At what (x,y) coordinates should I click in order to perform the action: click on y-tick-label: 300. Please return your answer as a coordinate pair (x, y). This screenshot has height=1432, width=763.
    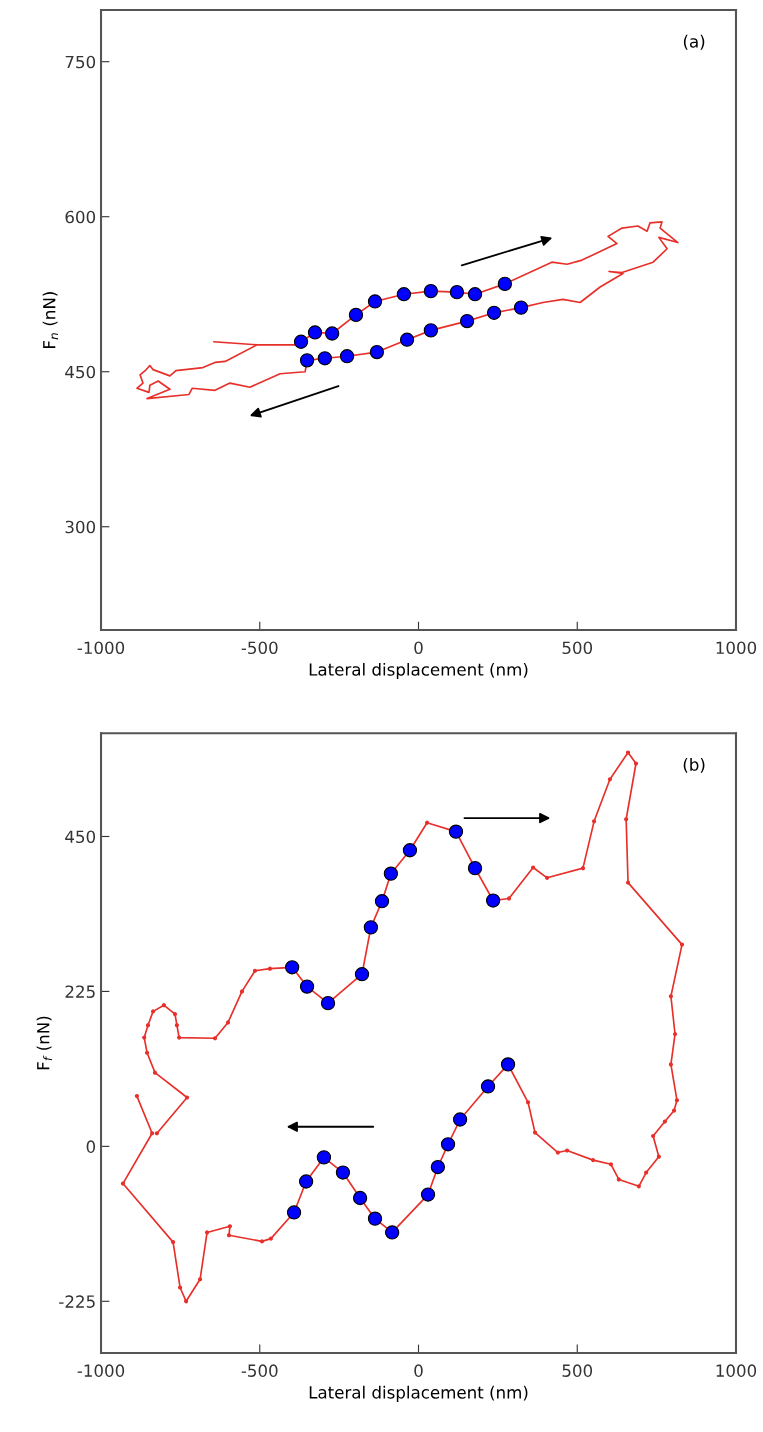
    Looking at the image, I should click on (80, 527).